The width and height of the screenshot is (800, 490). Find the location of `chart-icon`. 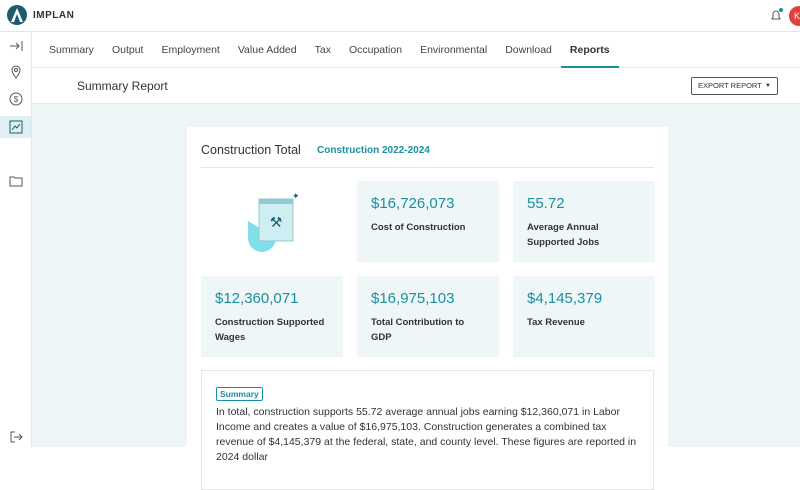

chart-icon is located at coordinates (16, 127).